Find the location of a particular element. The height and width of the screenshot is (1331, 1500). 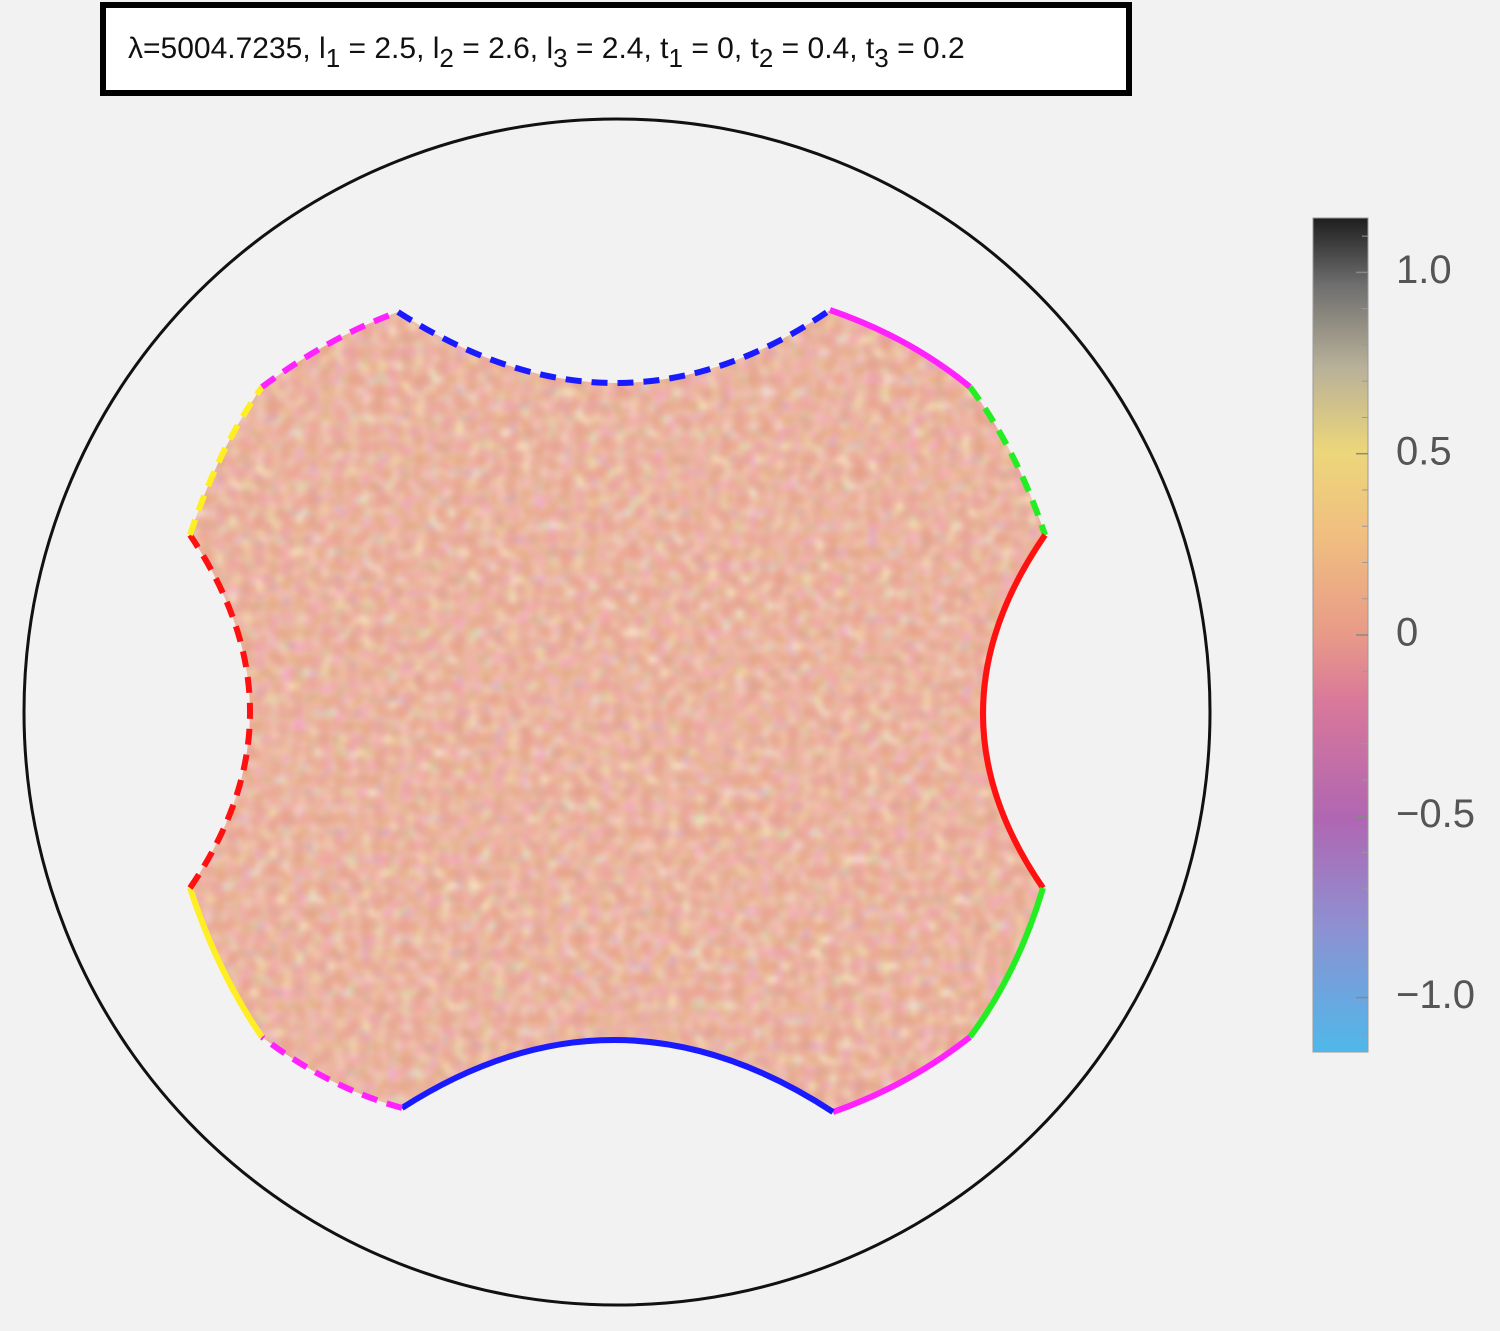

param-value: = 2.5 is located at coordinates (378, 48).